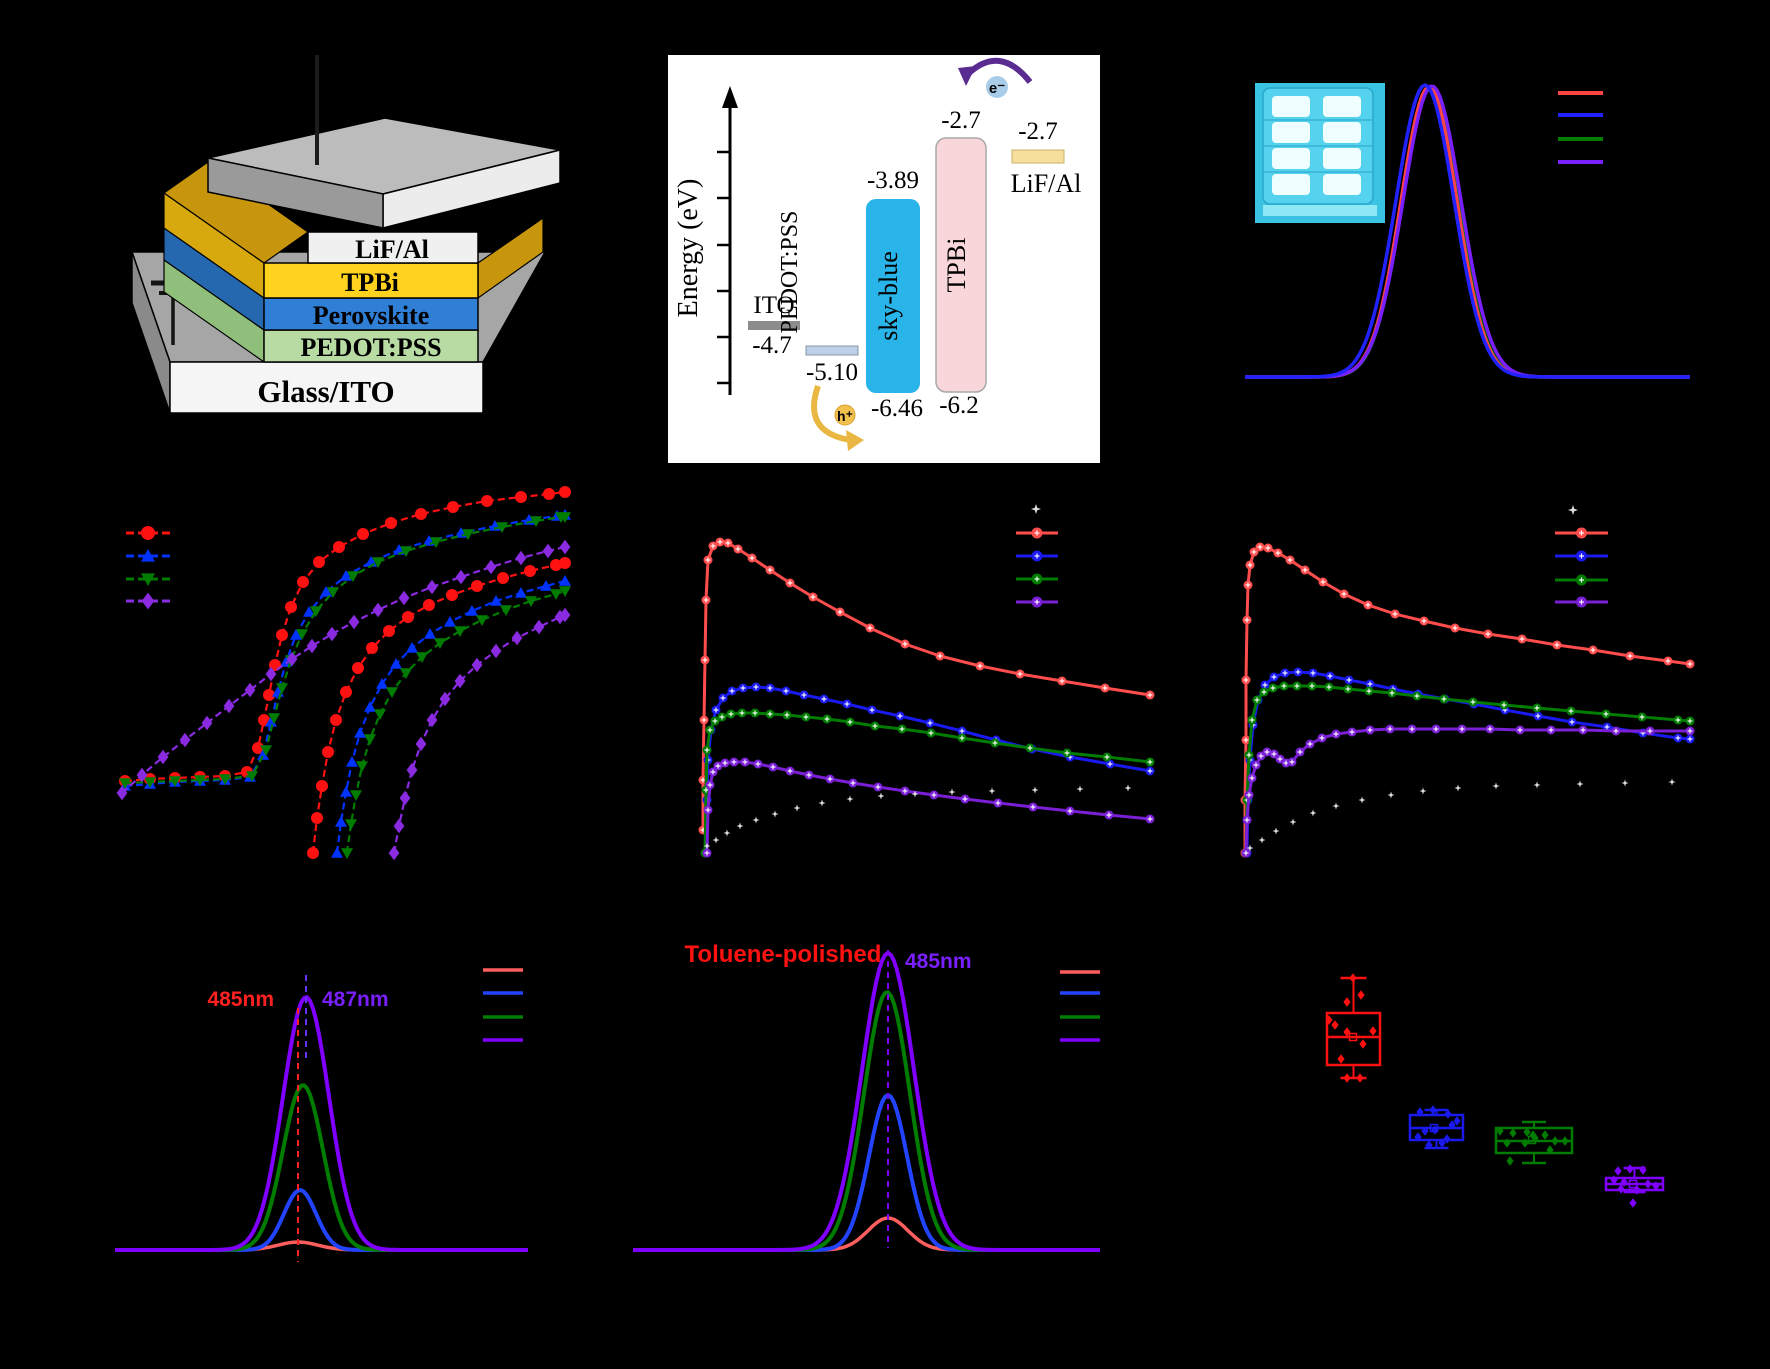  Describe the element at coordinates (956, 265) in the screenshot. I see `tpbi-label: TPBi` at that location.